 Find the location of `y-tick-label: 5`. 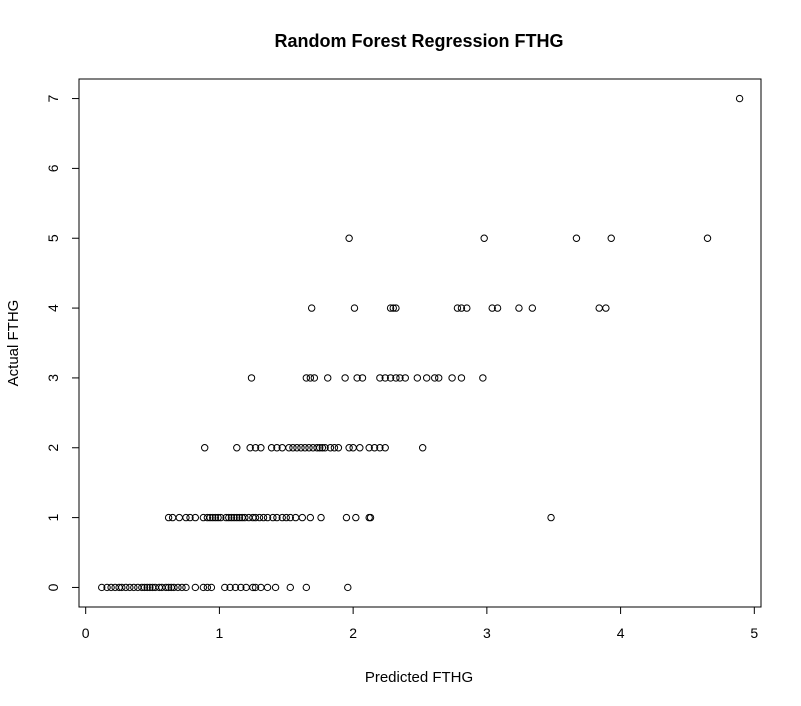

y-tick-label: 5 is located at coordinates (53, 238).